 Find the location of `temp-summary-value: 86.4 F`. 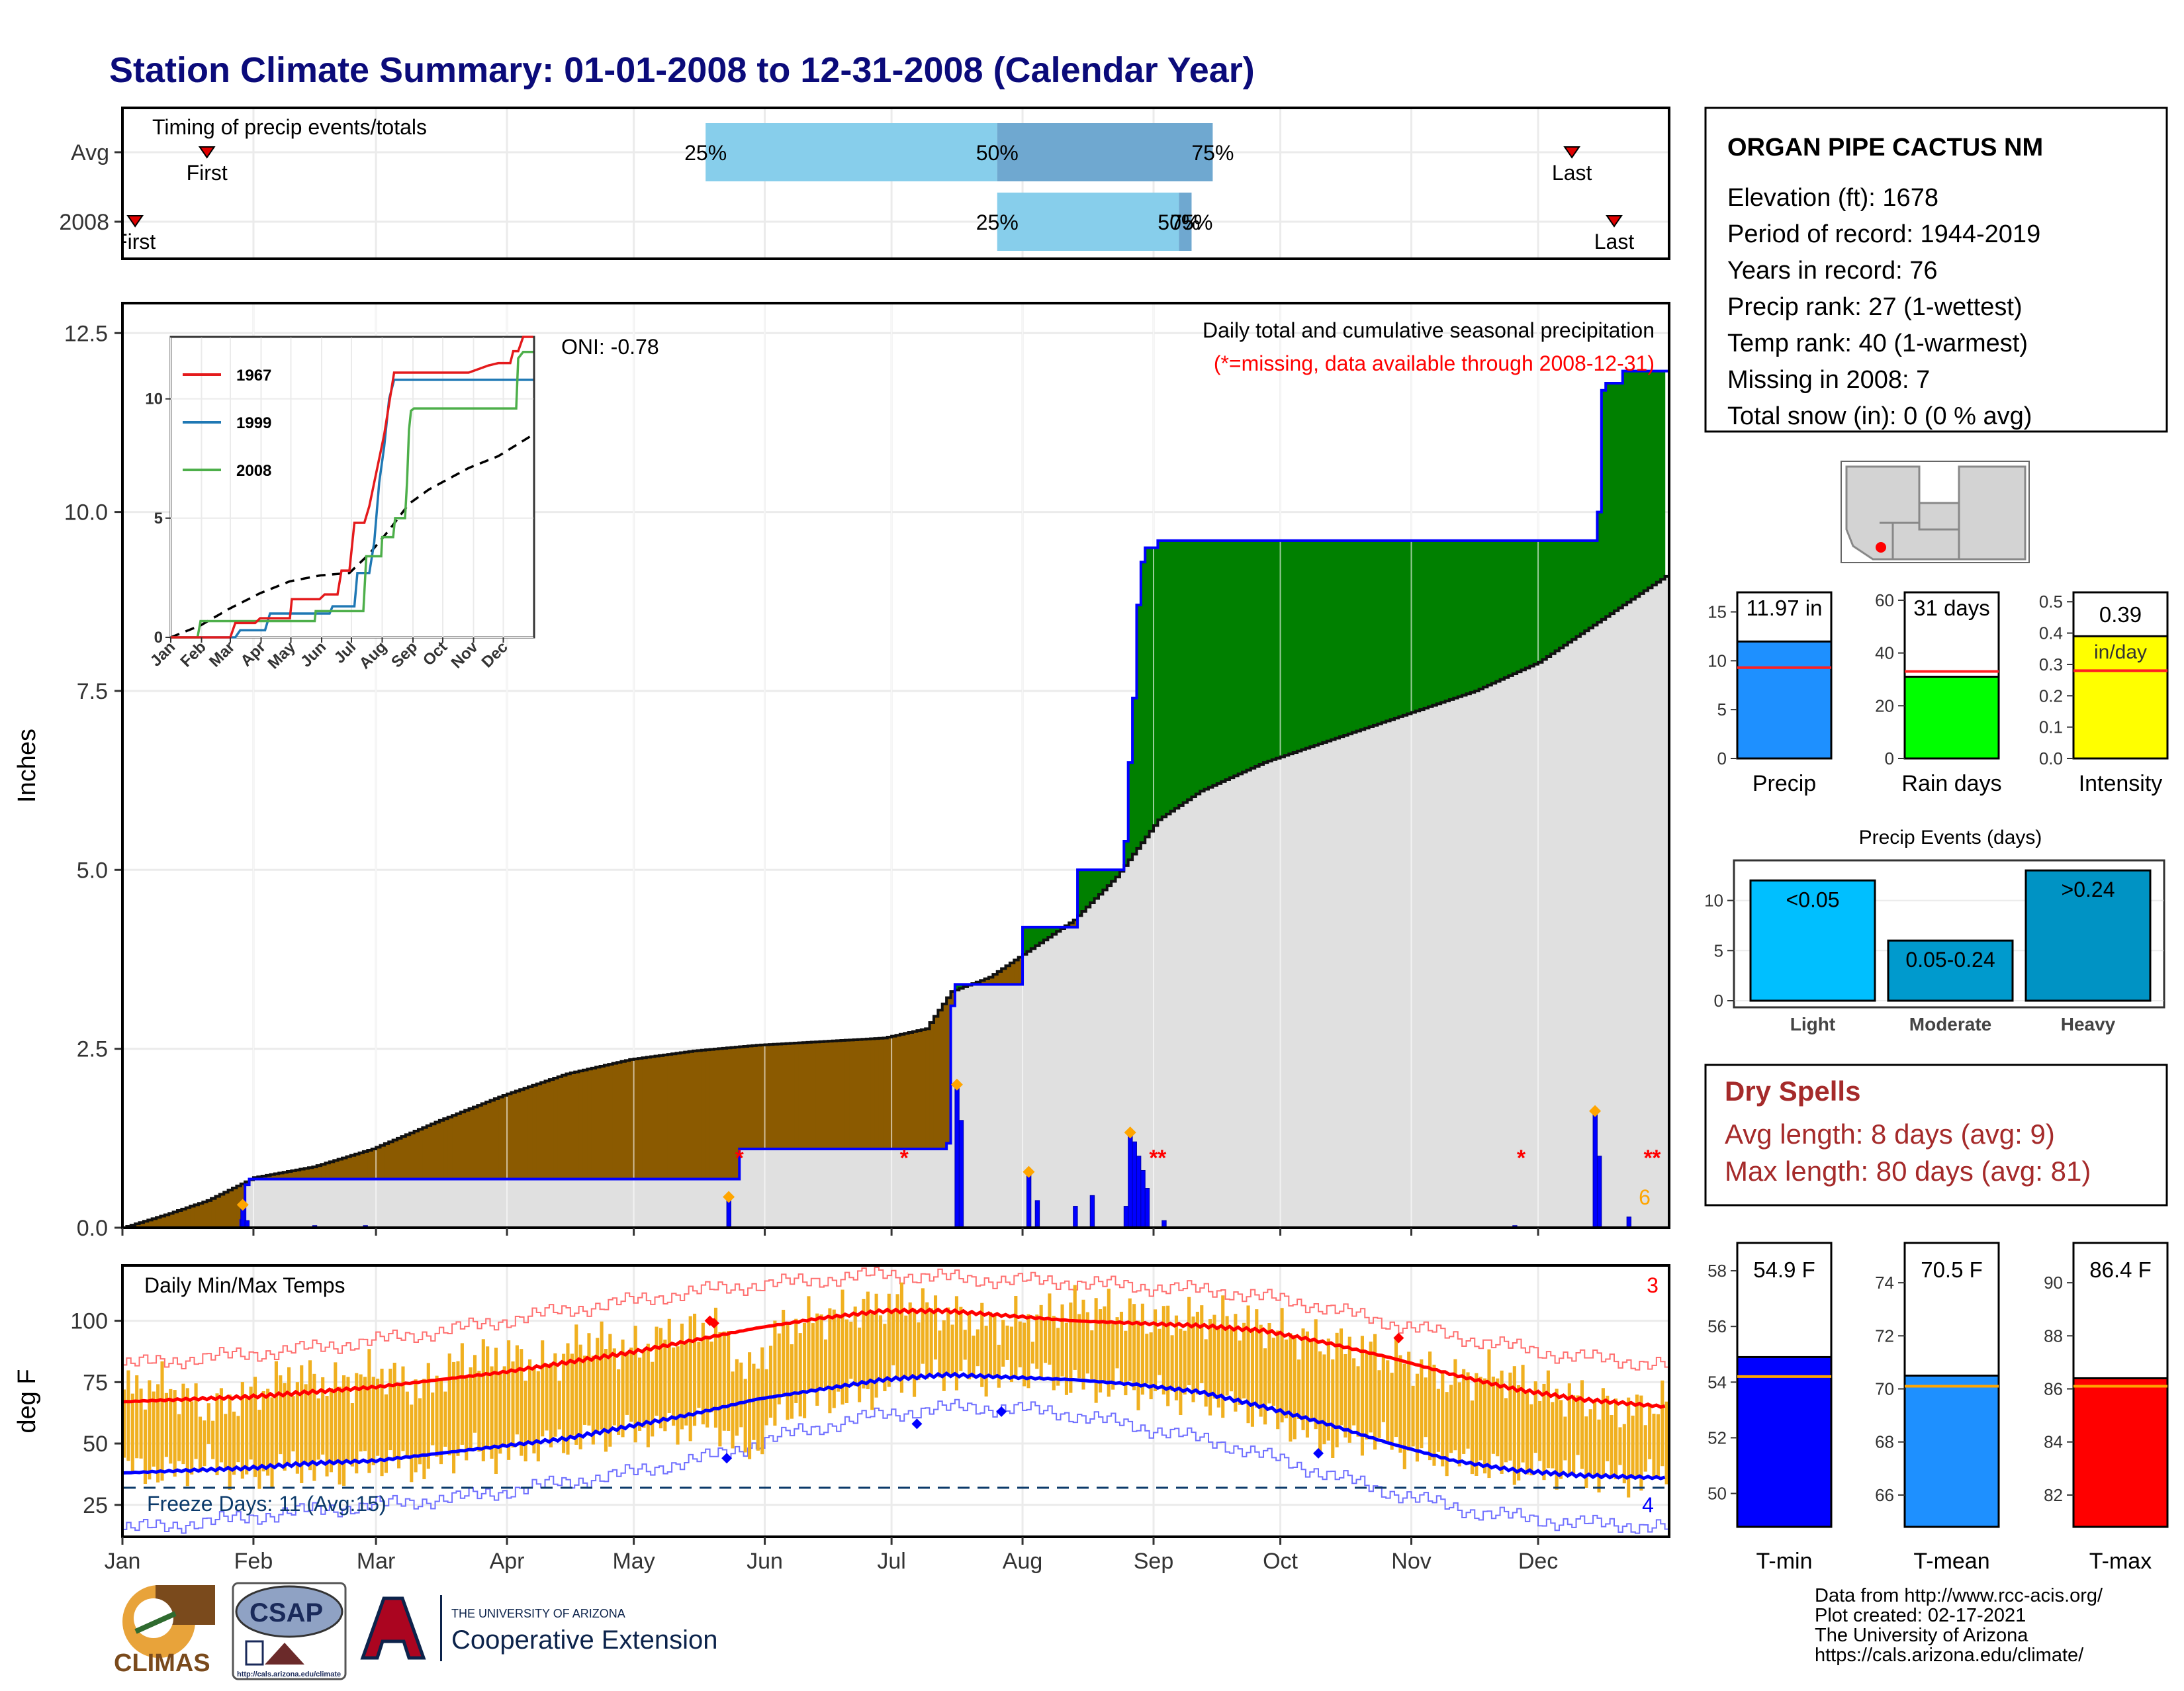

temp-summary-value: 86.4 F is located at coordinates (2120, 1269).